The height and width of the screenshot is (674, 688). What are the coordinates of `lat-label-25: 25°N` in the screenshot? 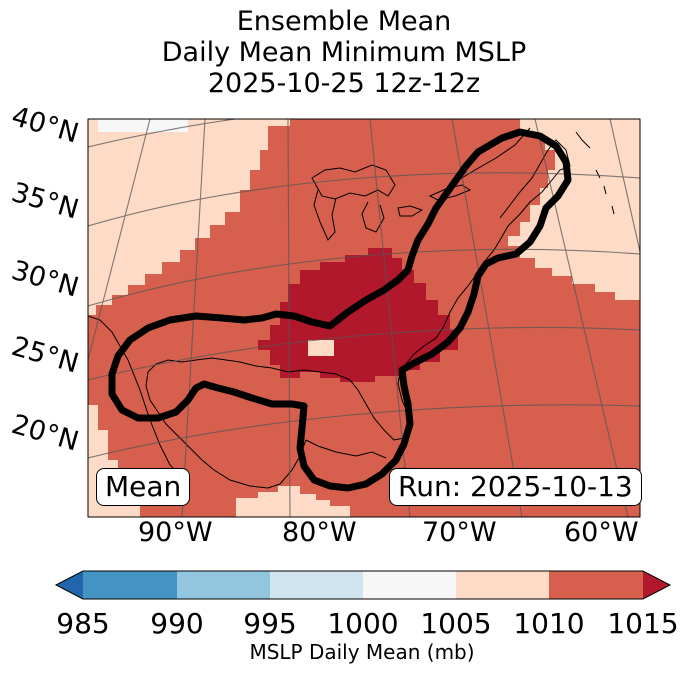 It's located at (45, 355).